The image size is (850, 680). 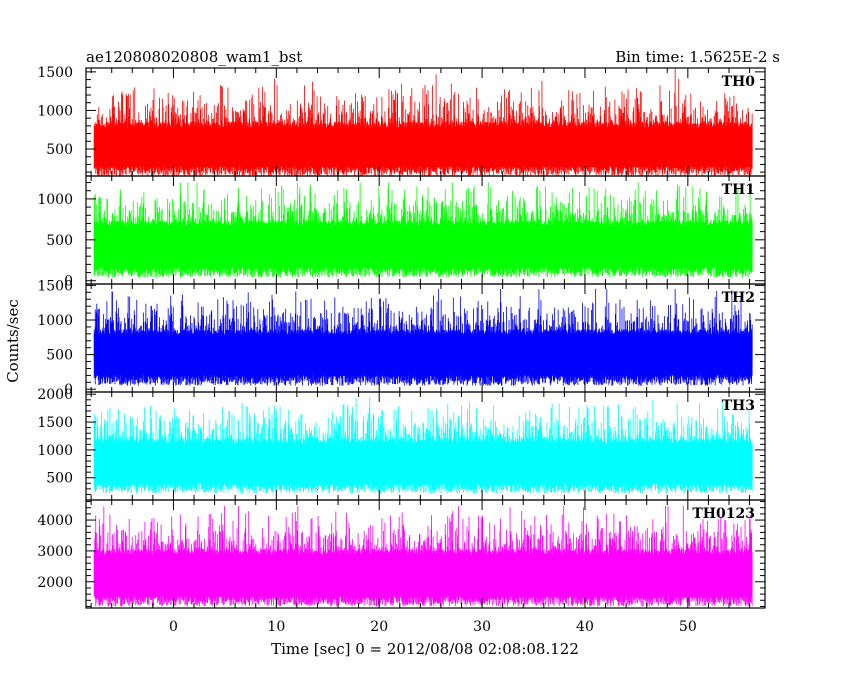 I want to click on chart-title: ae120808020808_wam1_bst, so click(x=194, y=57).